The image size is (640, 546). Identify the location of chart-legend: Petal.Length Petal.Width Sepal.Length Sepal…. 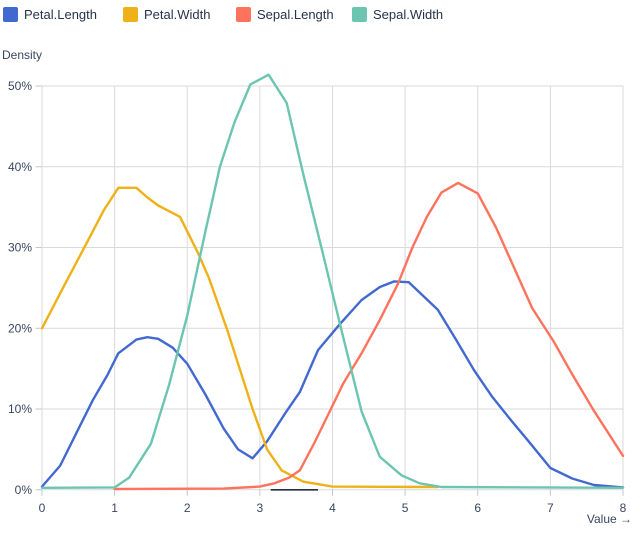
(320, 16).